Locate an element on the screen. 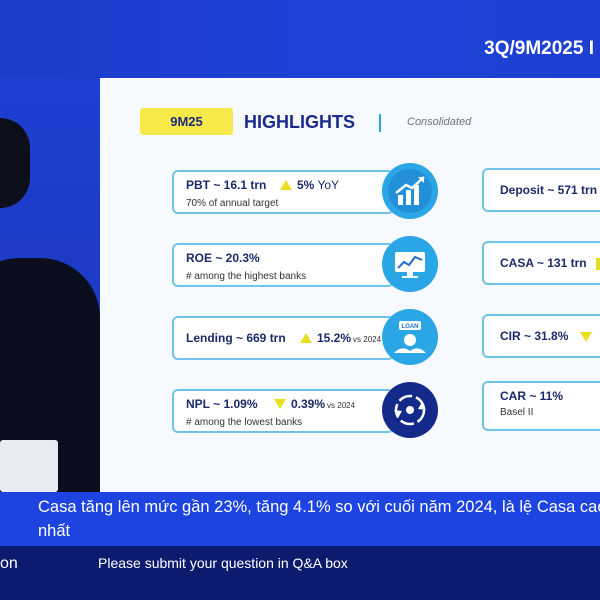 This screenshot has width=600, height=600. deposit-value: Deposit ~ 571 trn is located at coordinates (549, 190).